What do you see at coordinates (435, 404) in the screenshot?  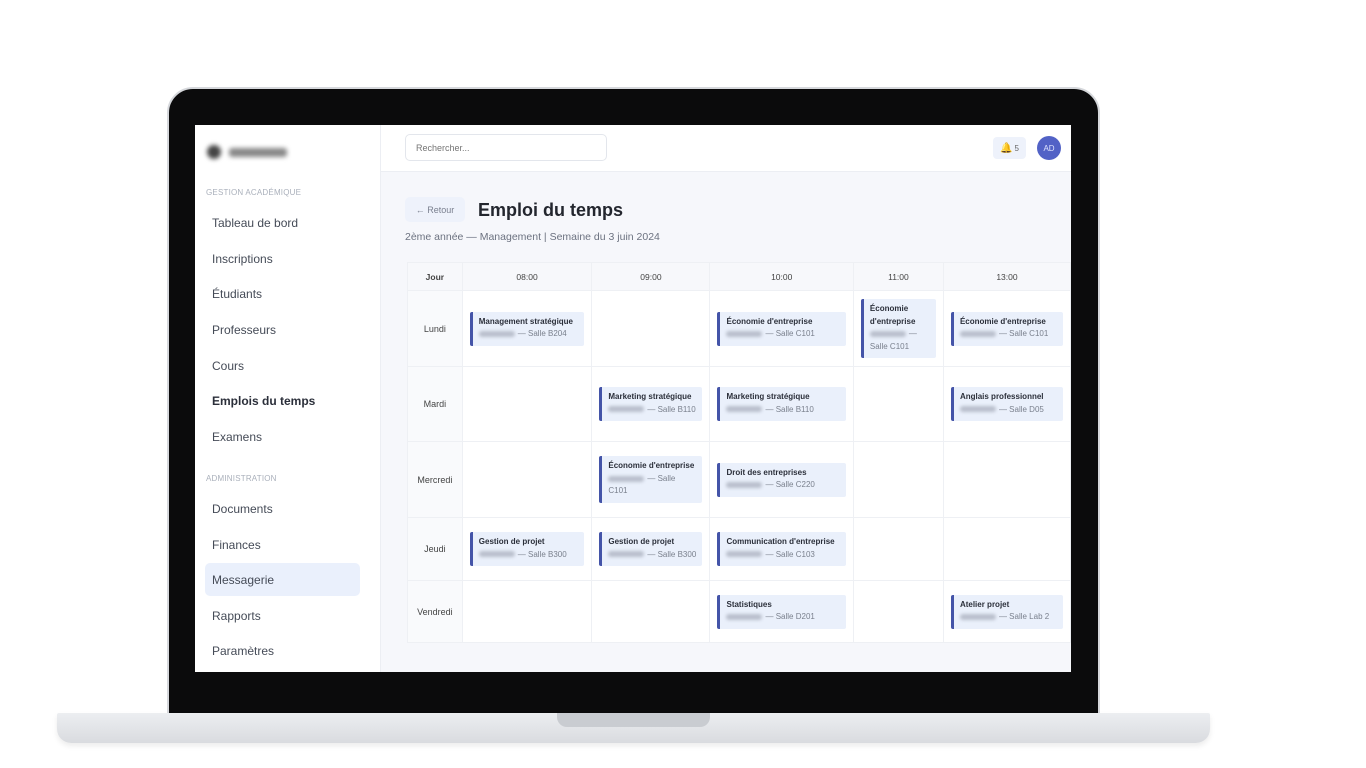 I see `day-label: Mardi` at bounding box center [435, 404].